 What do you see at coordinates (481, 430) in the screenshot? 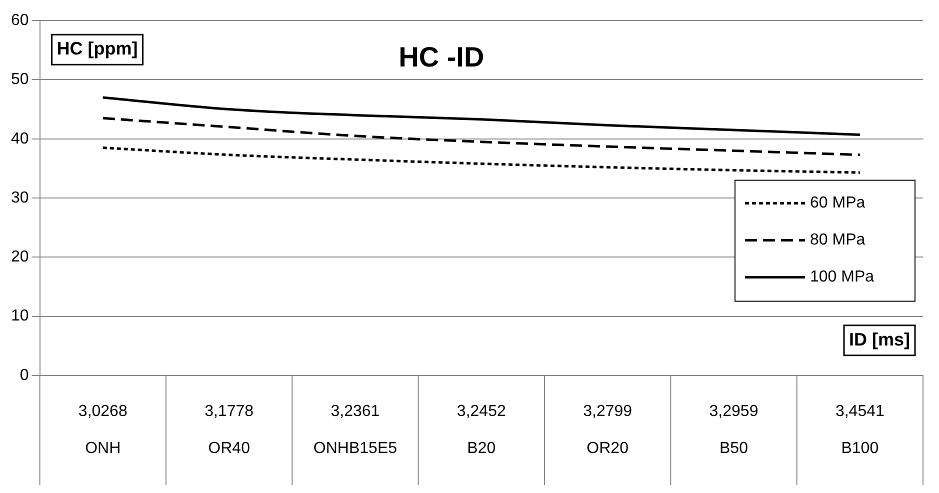
I see `category-label: 3,2452 B20` at bounding box center [481, 430].